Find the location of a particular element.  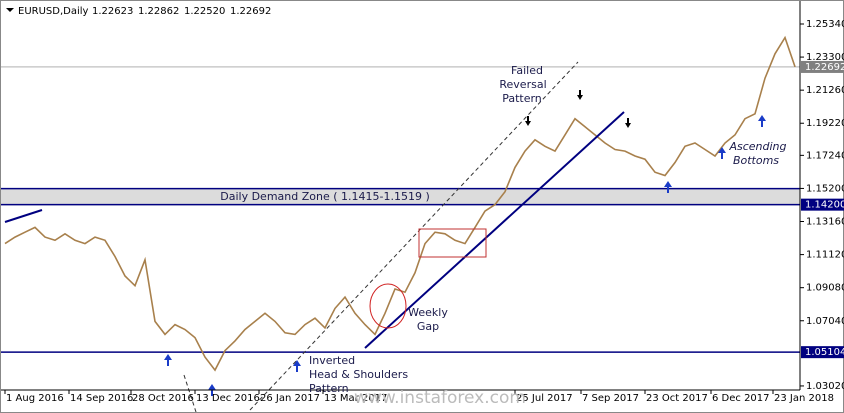

x-tick-label: 23 Jan 2018 is located at coordinates (804, 398).